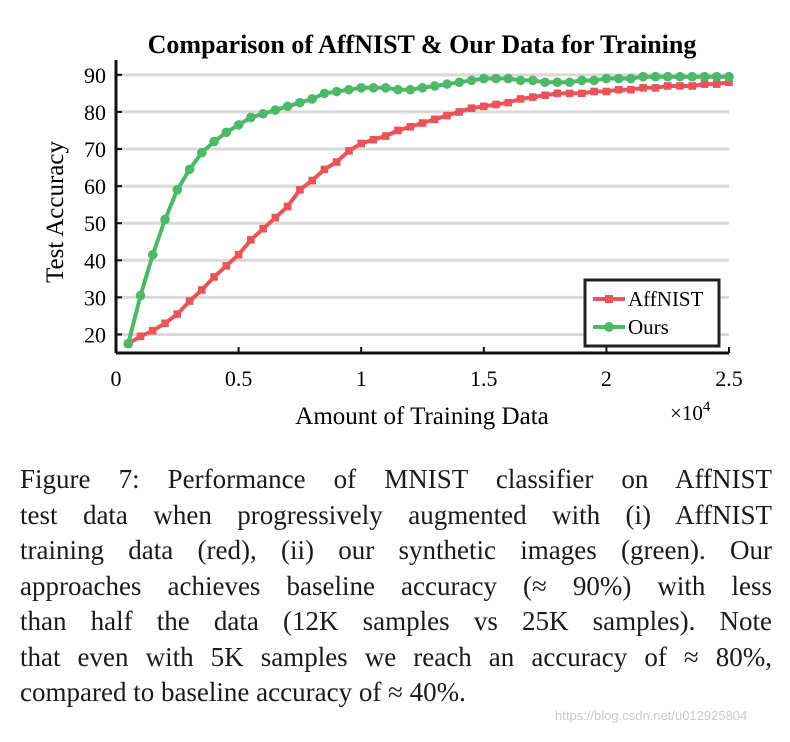 Image resolution: width=790 pixels, height=742 pixels. Describe the element at coordinates (707, 407) in the screenshot. I see `x-multiplier-exponent: 4` at that location.